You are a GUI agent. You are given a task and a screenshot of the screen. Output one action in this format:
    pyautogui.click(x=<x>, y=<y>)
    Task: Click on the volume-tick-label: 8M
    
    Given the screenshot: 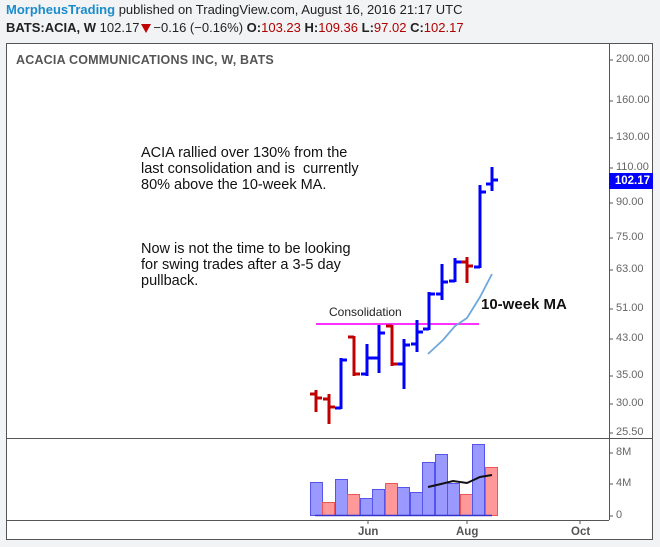 What is the action you would take?
    pyautogui.click(x=624, y=452)
    